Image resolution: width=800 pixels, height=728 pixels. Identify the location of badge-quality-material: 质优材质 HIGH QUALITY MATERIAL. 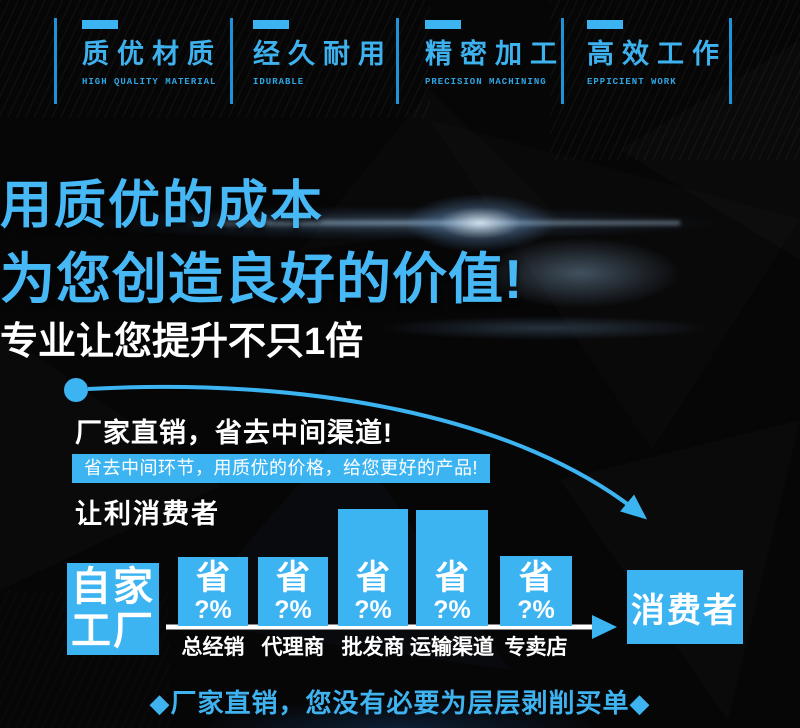
(152, 53).